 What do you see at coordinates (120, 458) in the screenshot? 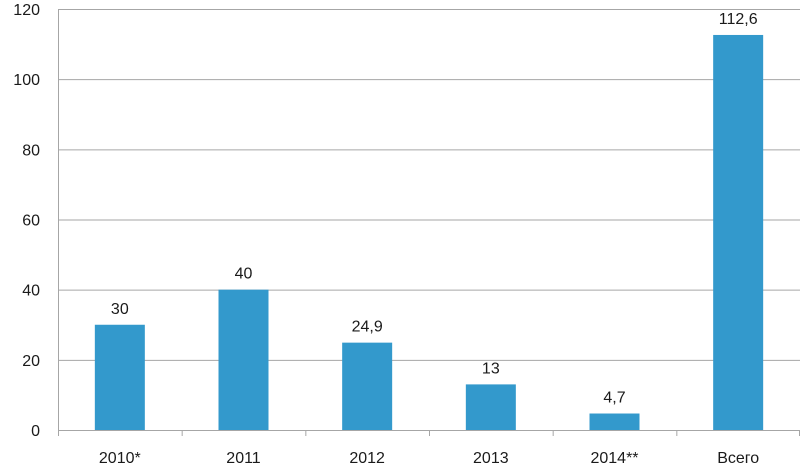
I see `x-tick-label: 2010*` at bounding box center [120, 458].